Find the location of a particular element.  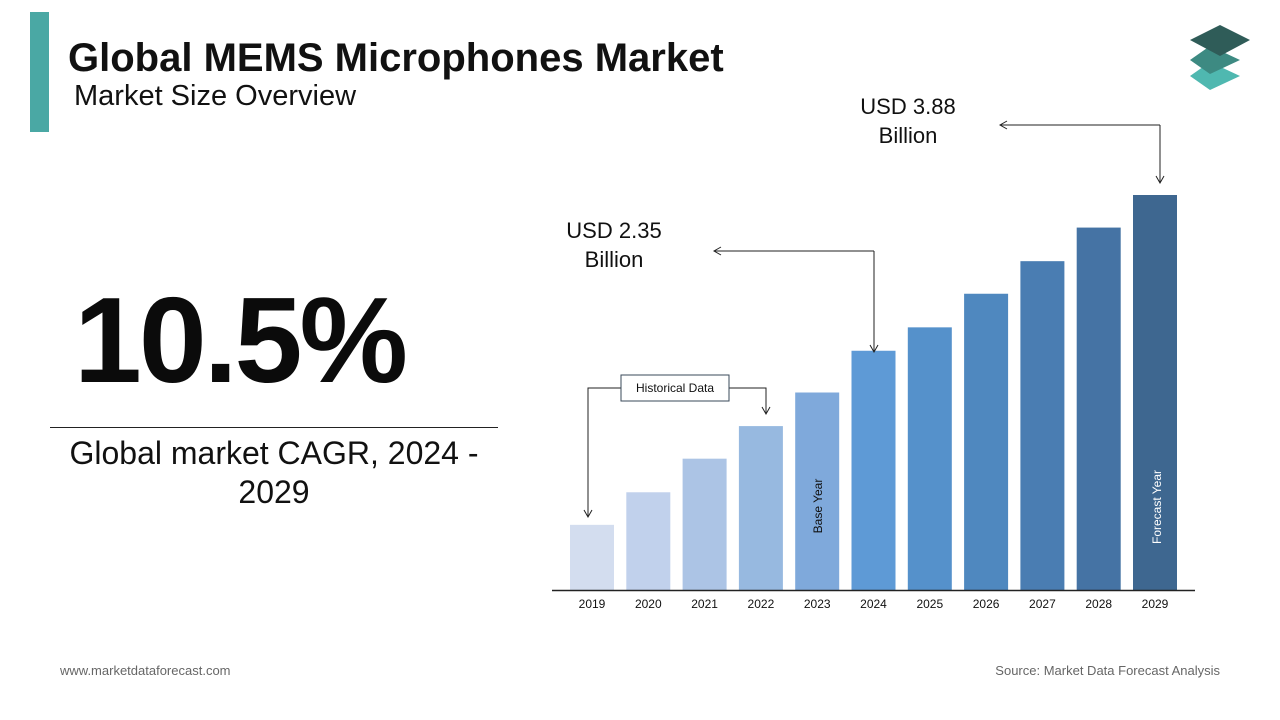

x-tick-label: 2029 is located at coordinates (1155, 604).